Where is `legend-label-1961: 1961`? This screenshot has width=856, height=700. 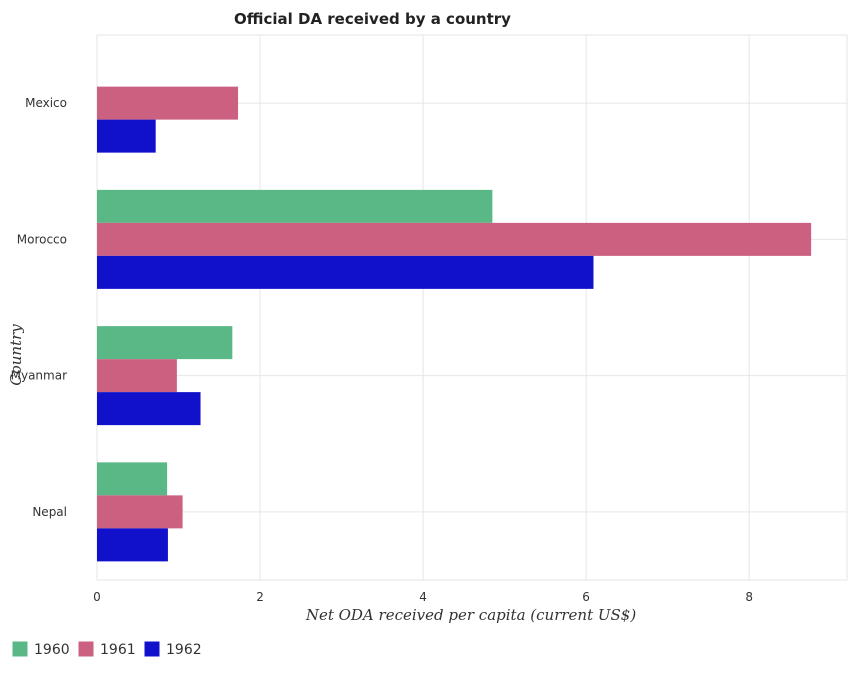
legend-label-1961: 1961 is located at coordinates (118, 650).